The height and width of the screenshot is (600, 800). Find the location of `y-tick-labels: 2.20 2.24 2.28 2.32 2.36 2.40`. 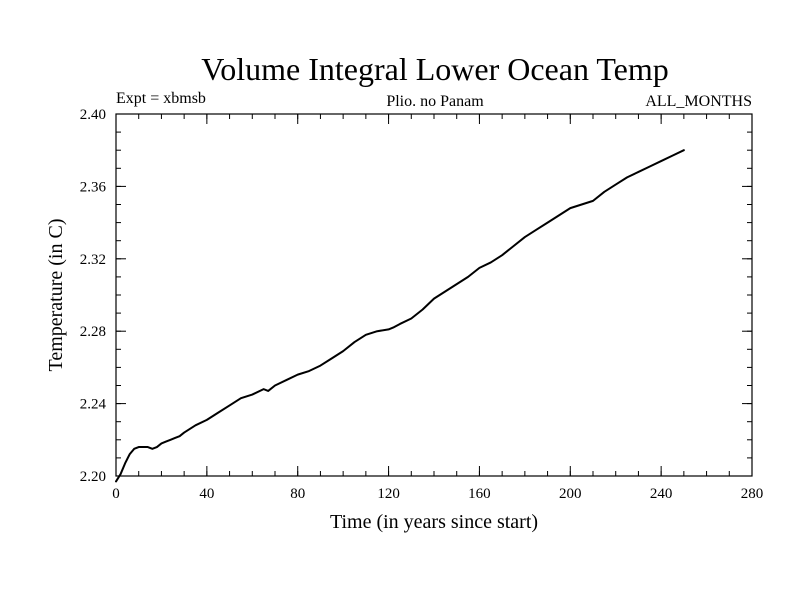

y-tick-labels: 2.20 2.24 2.28 2.32 2.36 2.40 is located at coordinates (93, 296).